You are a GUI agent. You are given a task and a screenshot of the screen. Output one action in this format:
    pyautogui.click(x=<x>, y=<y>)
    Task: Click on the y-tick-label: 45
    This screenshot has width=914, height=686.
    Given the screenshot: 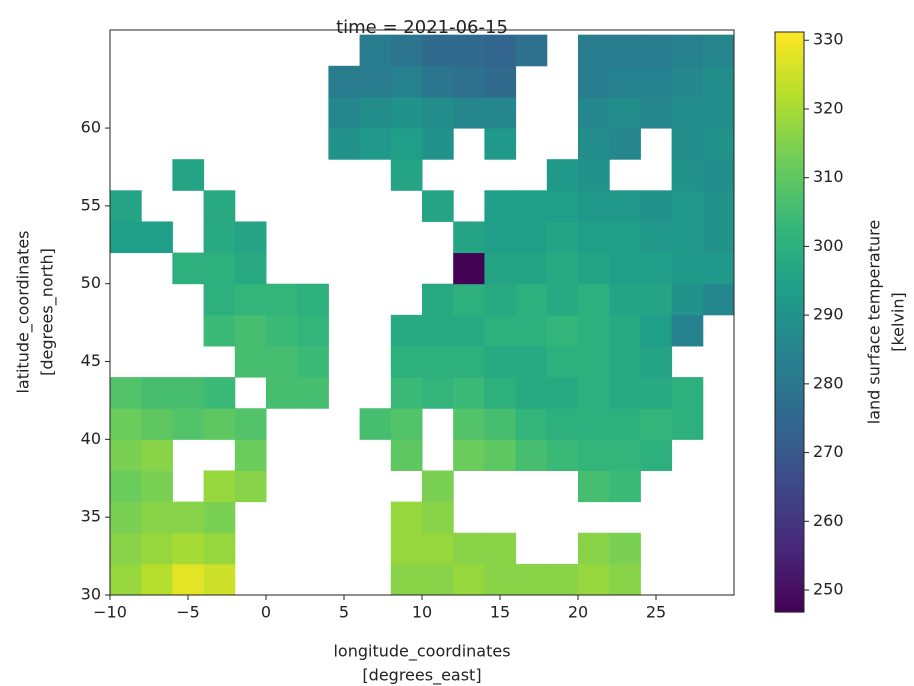 What is the action you would take?
    pyautogui.click(x=91, y=360)
    